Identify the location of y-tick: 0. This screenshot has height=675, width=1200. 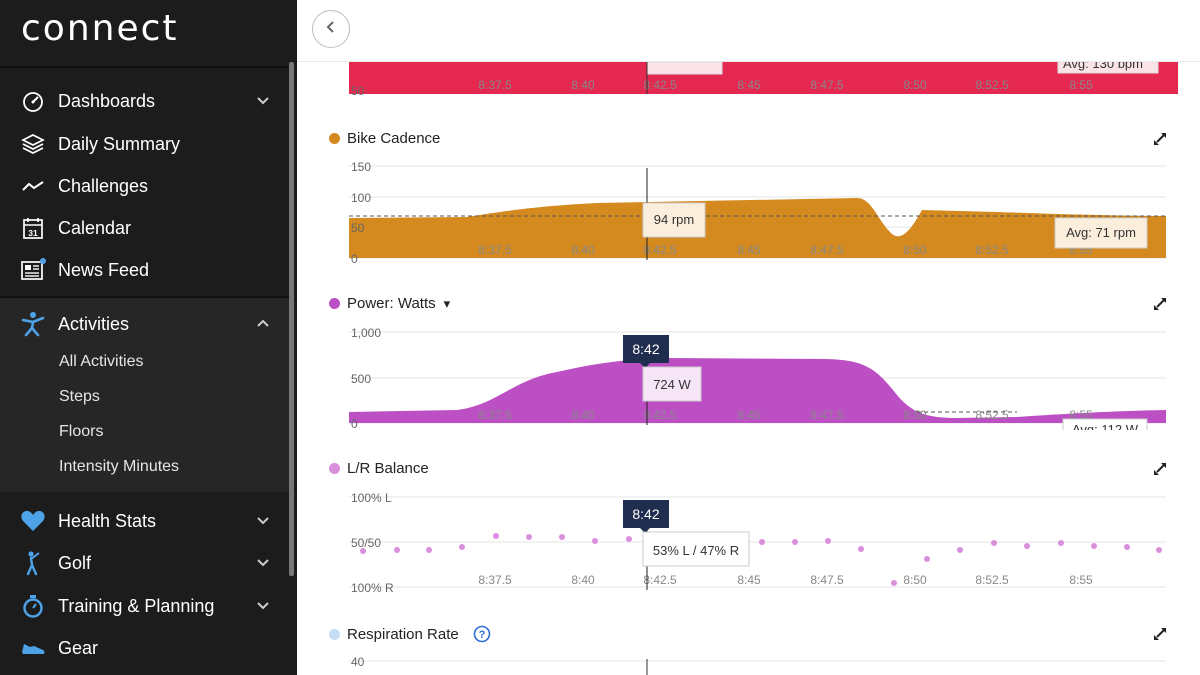
(354, 258).